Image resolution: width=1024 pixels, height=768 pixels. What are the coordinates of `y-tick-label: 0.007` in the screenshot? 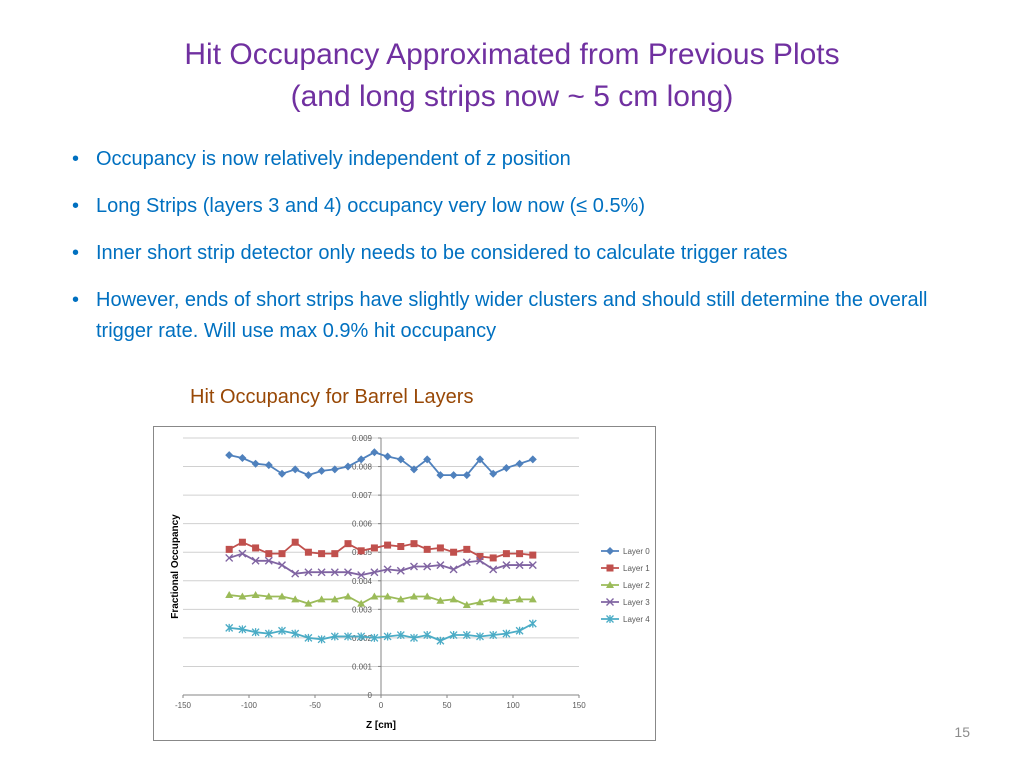 It's located at (362, 495).